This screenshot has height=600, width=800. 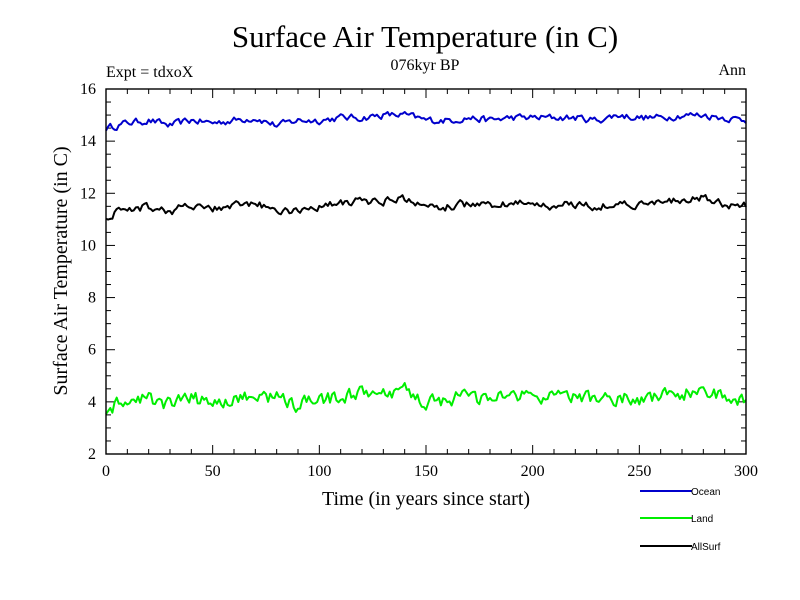 I want to click on series-line-allsurf, so click(x=426, y=207).